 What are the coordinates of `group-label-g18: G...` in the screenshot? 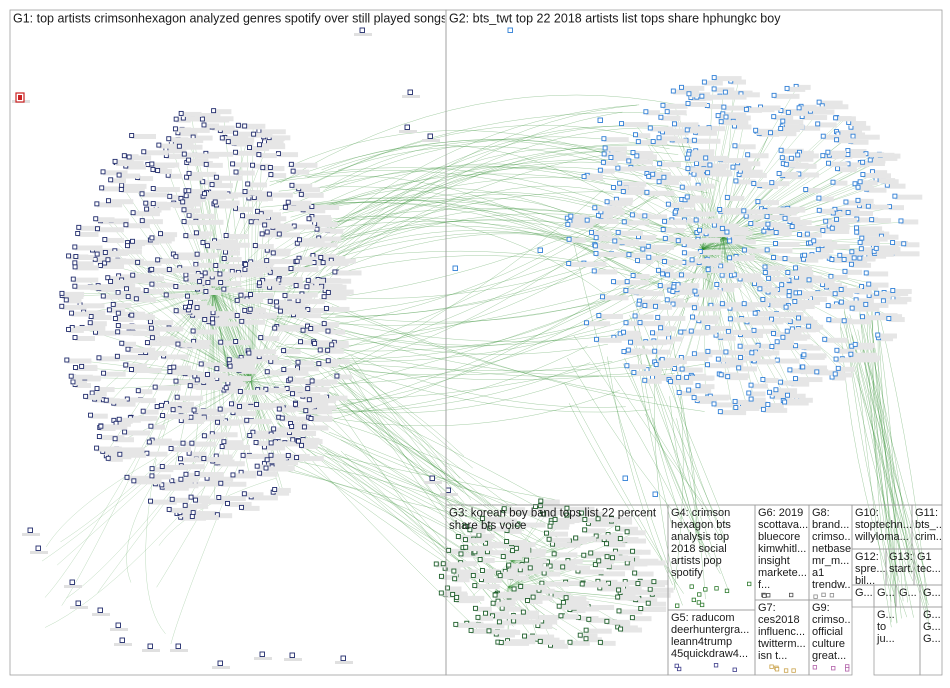 It's located at (932, 593).